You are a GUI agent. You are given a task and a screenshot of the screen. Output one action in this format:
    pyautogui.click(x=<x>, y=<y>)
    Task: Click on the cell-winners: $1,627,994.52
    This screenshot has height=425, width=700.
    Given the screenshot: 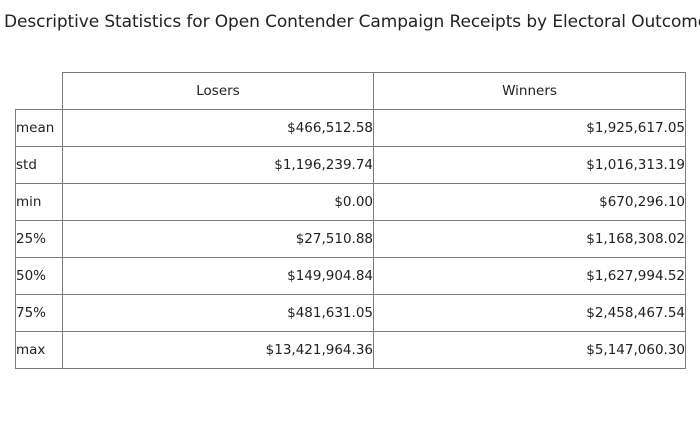 What is the action you would take?
    pyautogui.click(x=529, y=276)
    